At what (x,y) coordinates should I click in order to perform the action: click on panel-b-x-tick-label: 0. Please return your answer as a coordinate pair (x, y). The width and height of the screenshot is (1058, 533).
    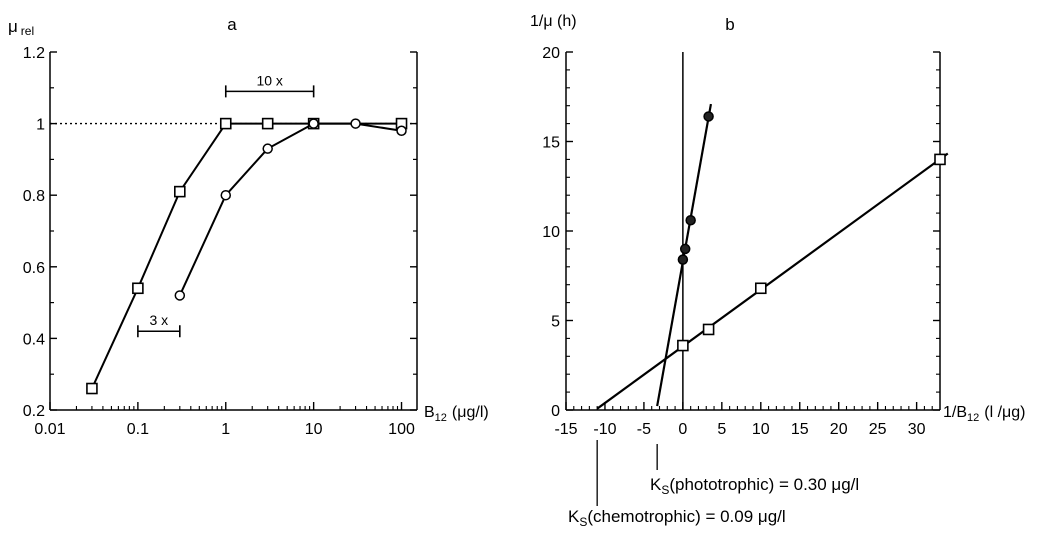
    Looking at the image, I should click on (682, 429).